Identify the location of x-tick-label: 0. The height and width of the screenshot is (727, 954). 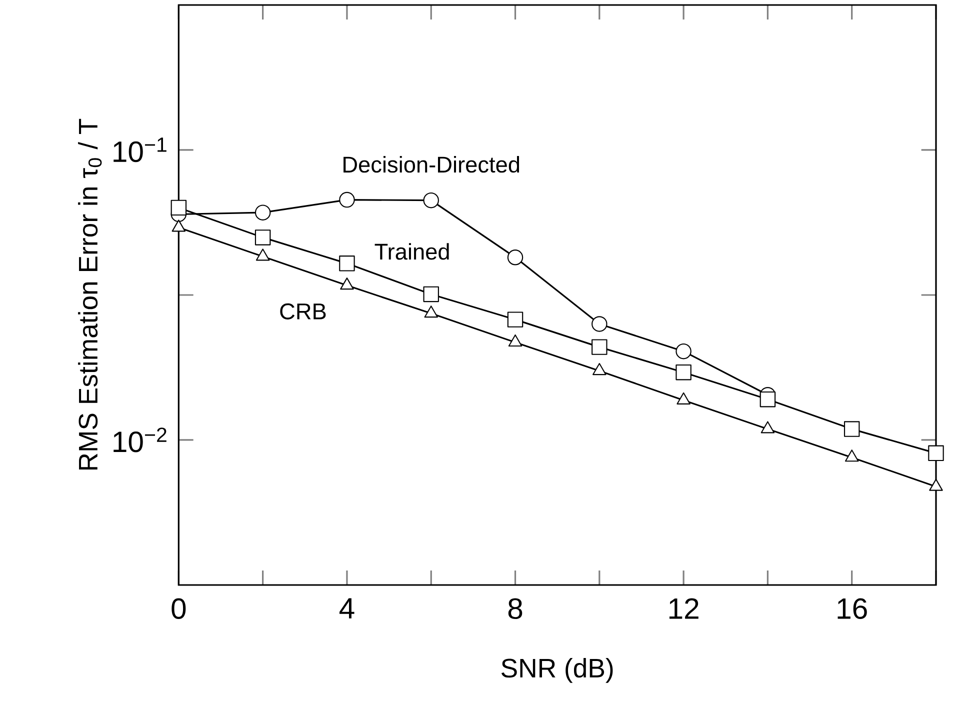
(179, 609).